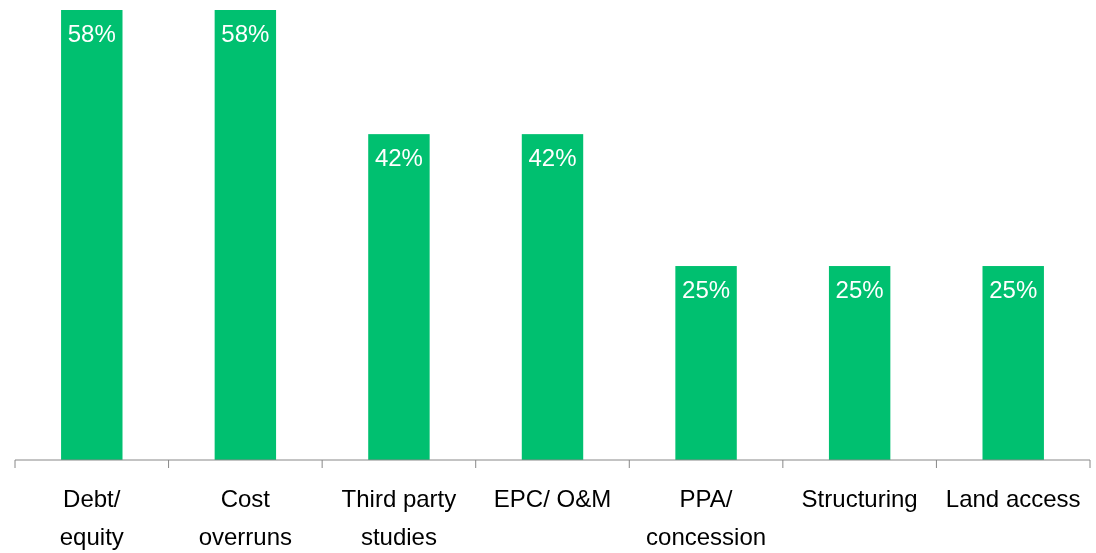 The image size is (1096, 553). Describe the element at coordinates (399, 517) in the screenshot. I see `x-tick-label: Third party studies` at that location.